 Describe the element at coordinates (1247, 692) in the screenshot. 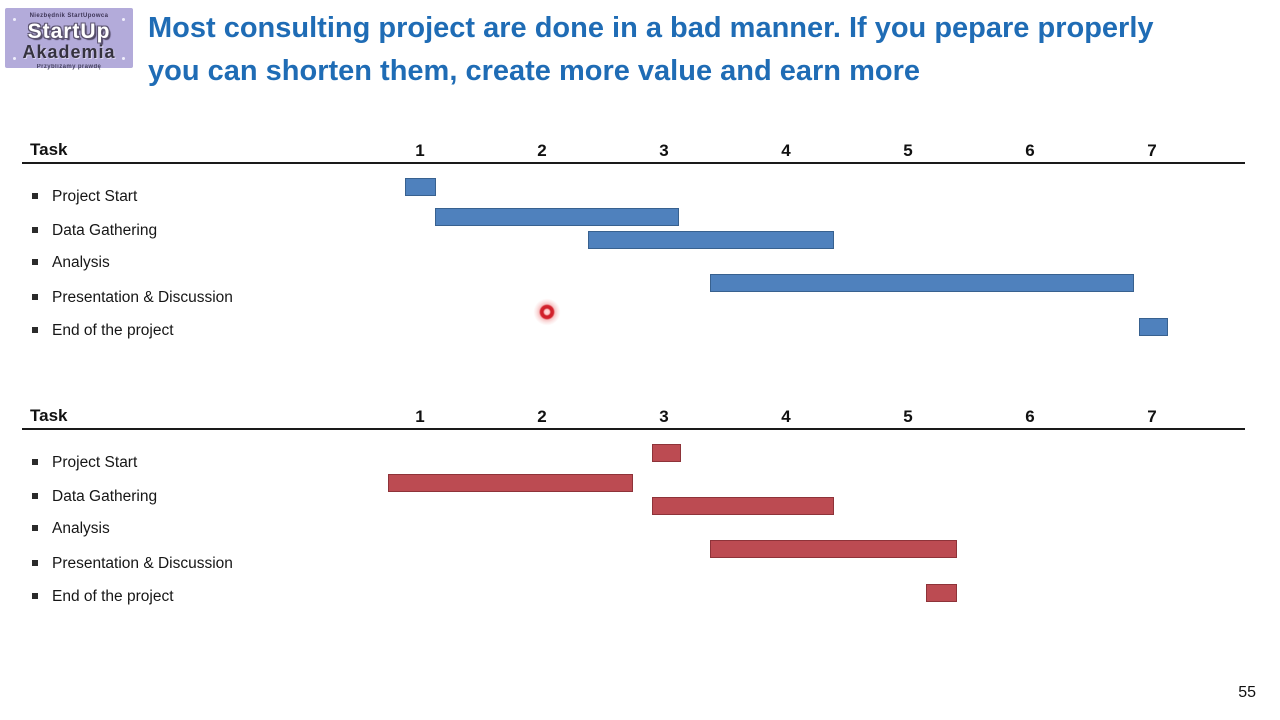

I see `page-number: 55` at that location.